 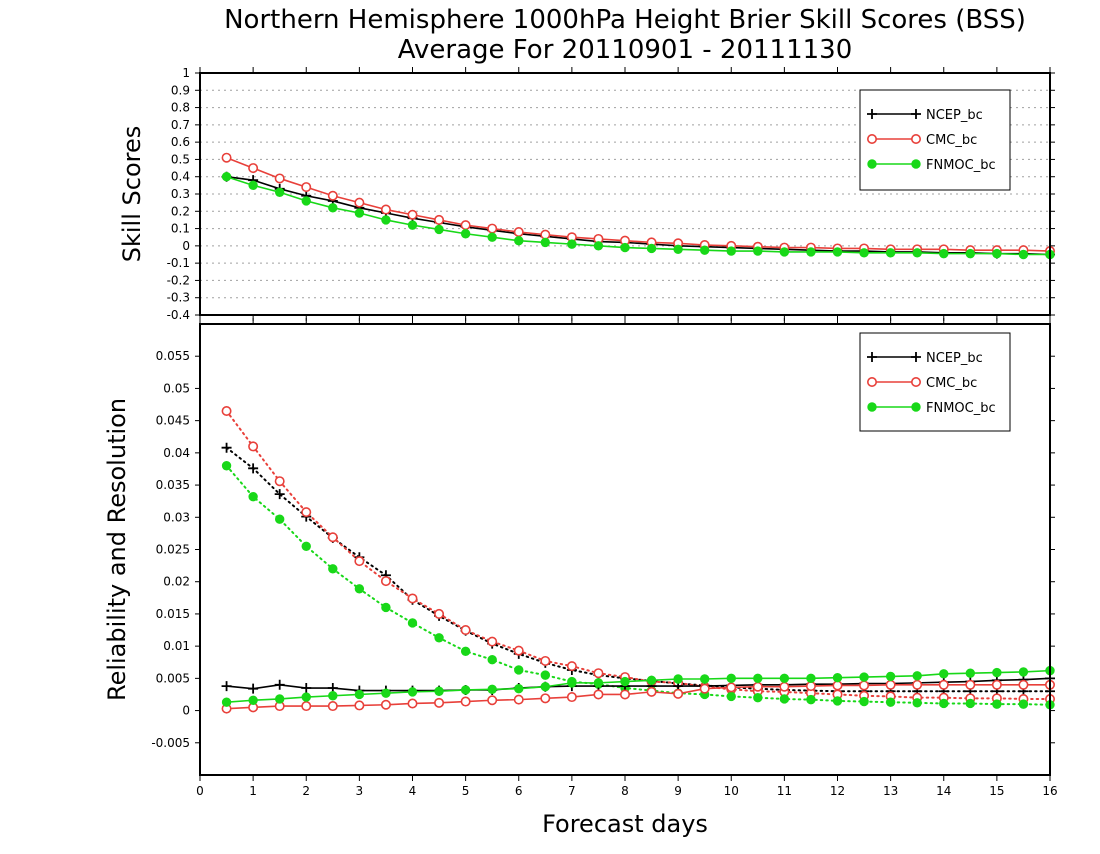 What do you see at coordinates (1049, 791) in the screenshot?
I see `x-tick-label: 16` at bounding box center [1049, 791].